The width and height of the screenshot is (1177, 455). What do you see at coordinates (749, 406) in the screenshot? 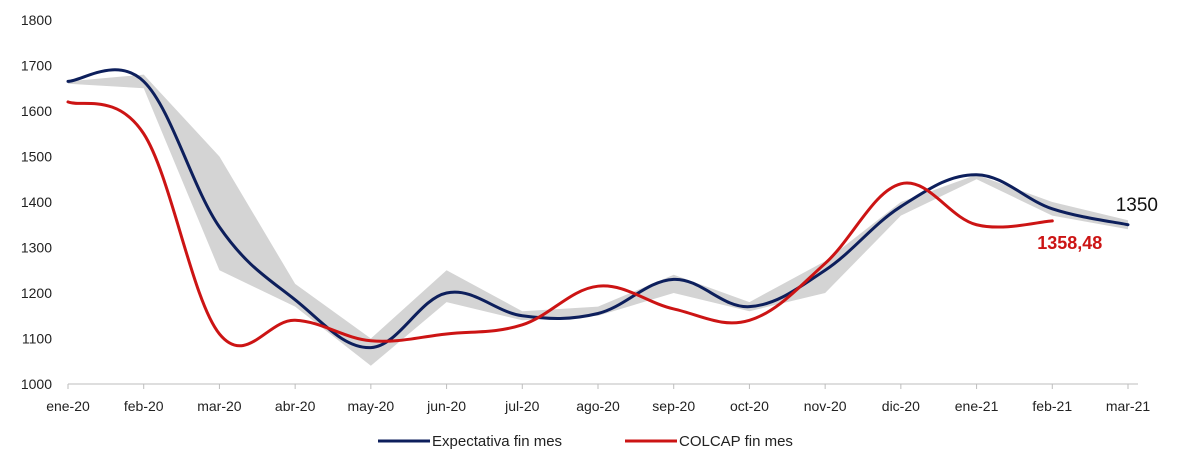
I see `x-tick-label: oct-20` at bounding box center [749, 406].